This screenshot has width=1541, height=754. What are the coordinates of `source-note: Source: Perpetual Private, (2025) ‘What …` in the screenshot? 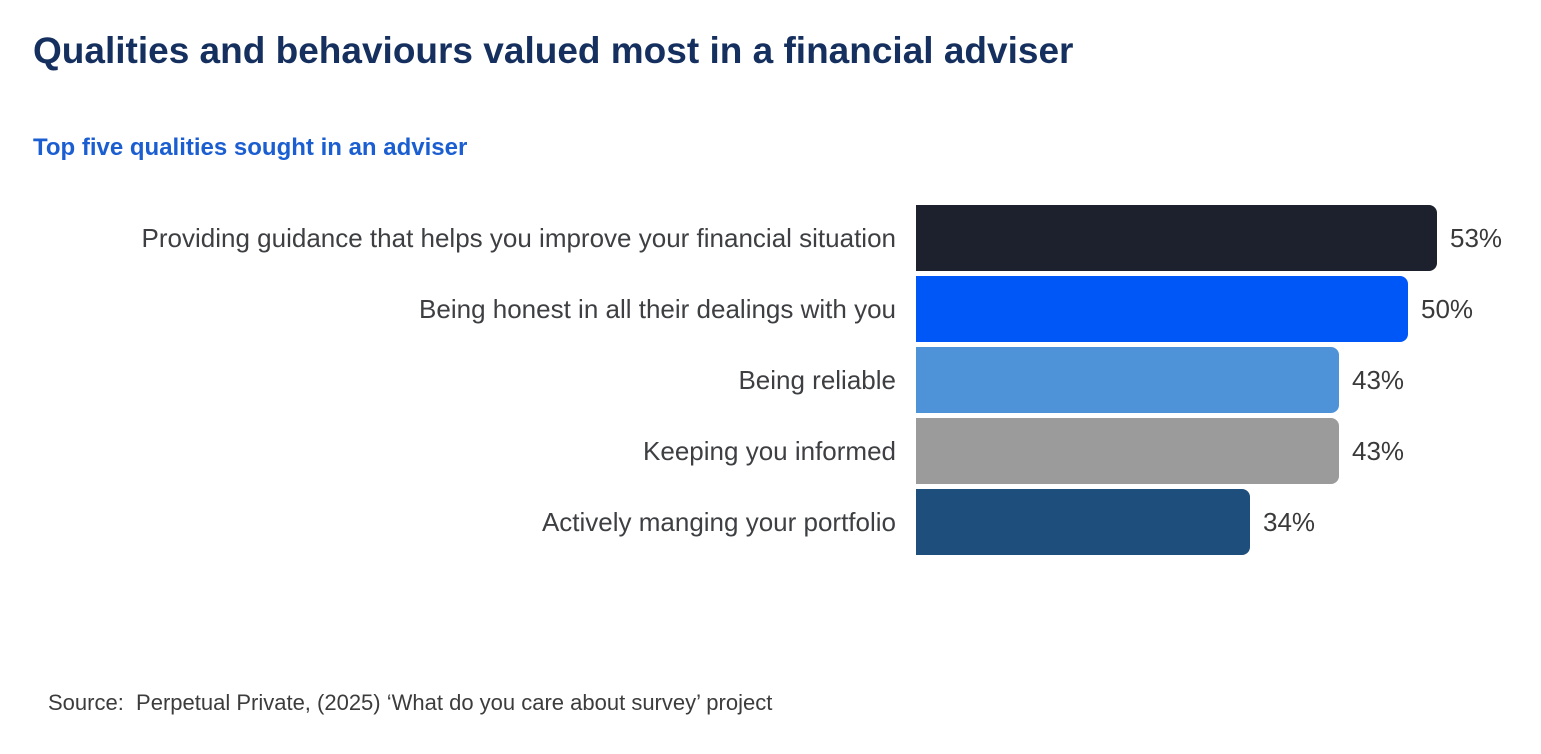 It's located at (410, 702).